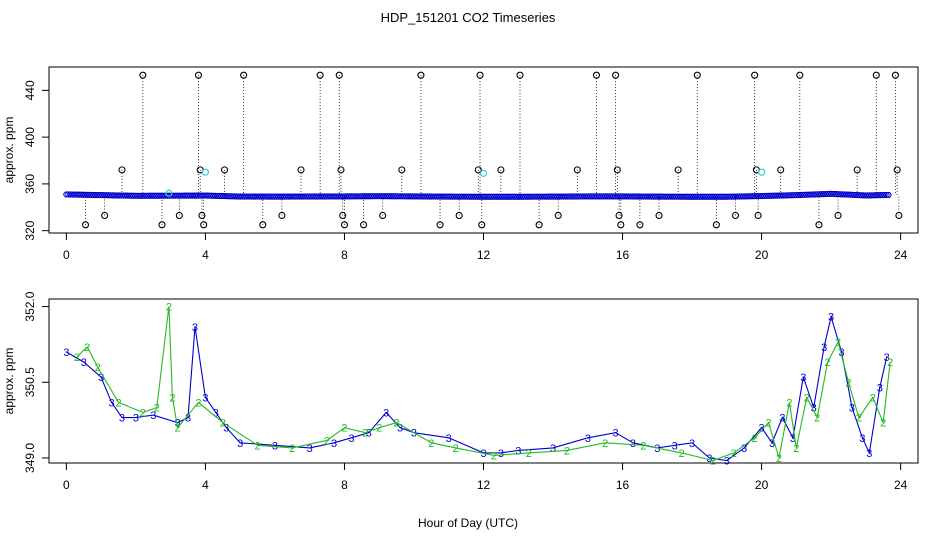 Image resolution: width=936 pixels, height=540 pixels. I want to click on detail-x-tick-label: 12, so click(484, 485).